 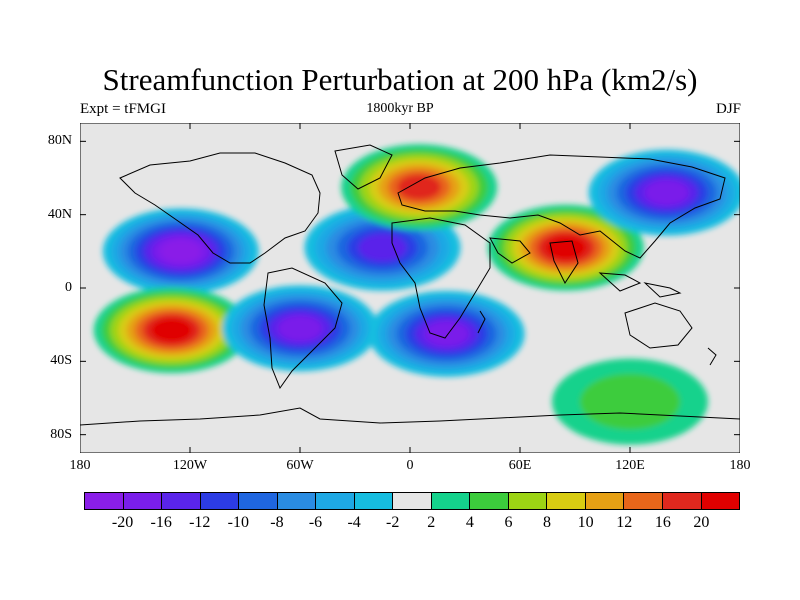 I want to click on experiment-label: Expt = tFMGI, so click(x=123, y=109).